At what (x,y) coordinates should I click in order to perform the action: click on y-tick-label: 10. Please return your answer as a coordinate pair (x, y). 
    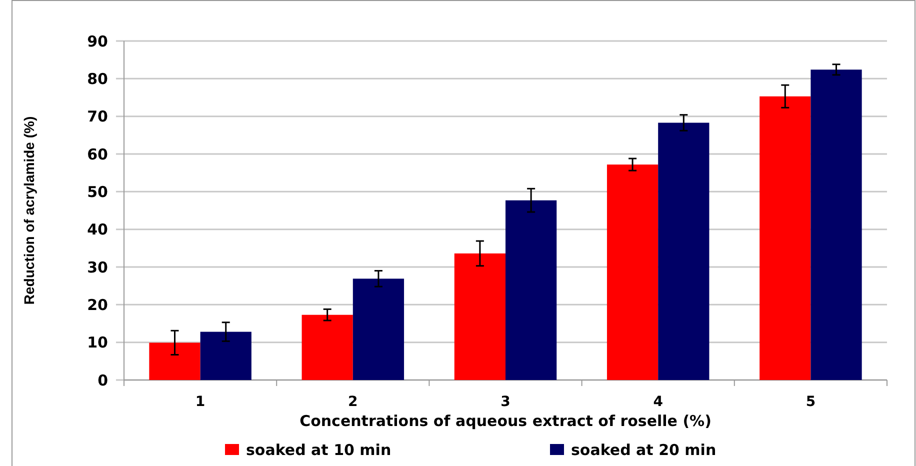
    Looking at the image, I should click on (97, 343).